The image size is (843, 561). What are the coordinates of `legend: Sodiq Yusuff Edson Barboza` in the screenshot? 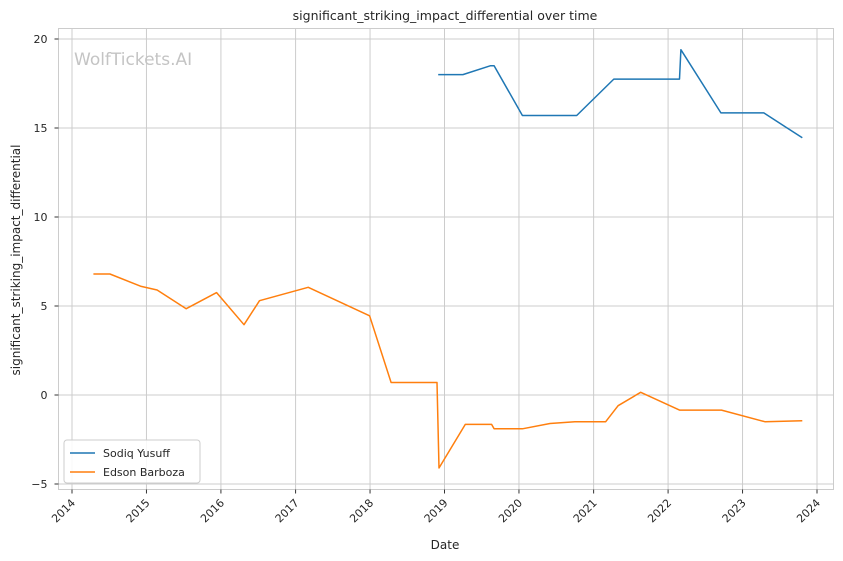 It's located at (132, 461).